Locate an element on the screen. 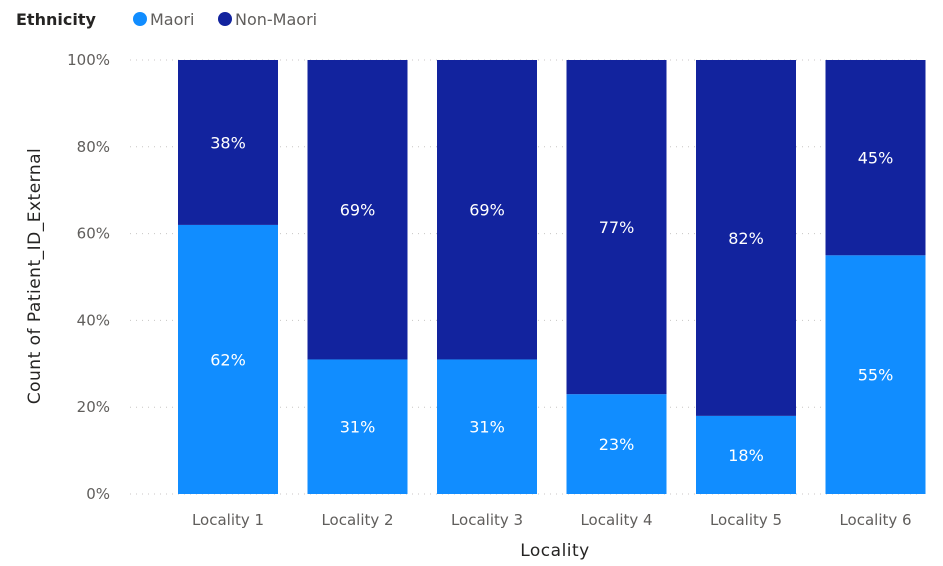 This screenshot has width=943, height=566. data-label: 45% is located at coordinates (876, 158).